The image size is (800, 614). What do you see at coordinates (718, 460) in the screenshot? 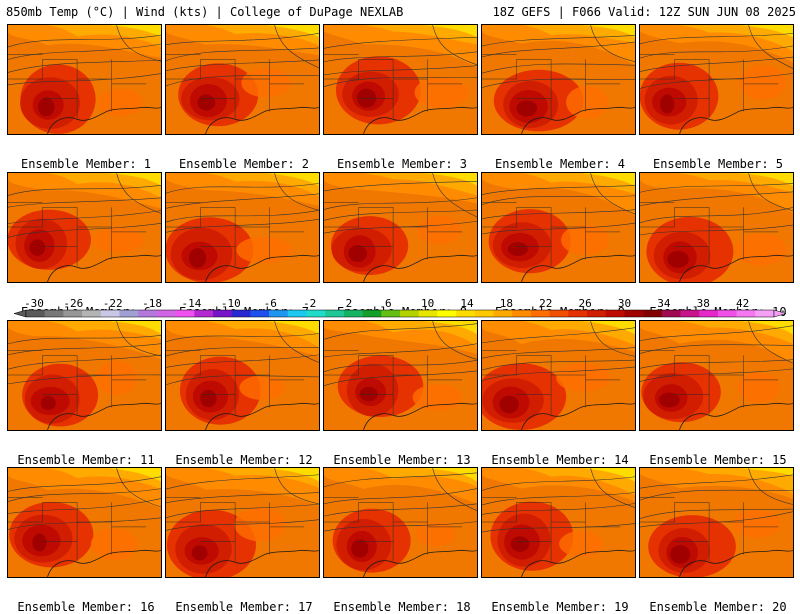
I see `ensemble-member-label: Ensemble Member: 15` at bounding box center [718, 460].